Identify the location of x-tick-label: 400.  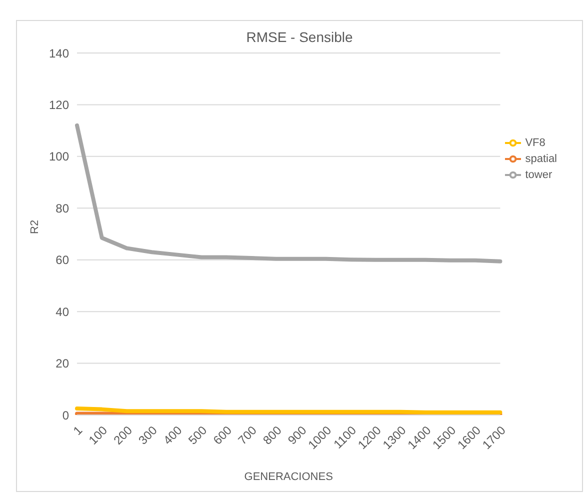
(172, 435).